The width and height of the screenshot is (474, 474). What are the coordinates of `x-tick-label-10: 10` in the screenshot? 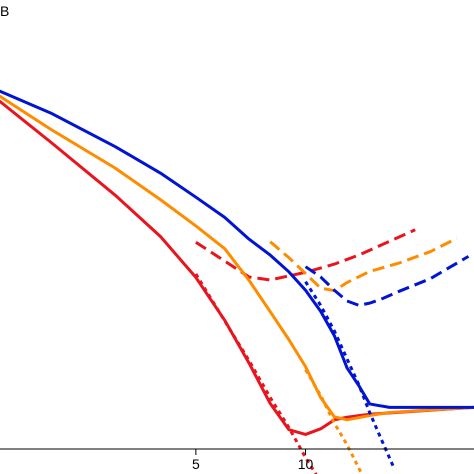 It's located at (306, 464).